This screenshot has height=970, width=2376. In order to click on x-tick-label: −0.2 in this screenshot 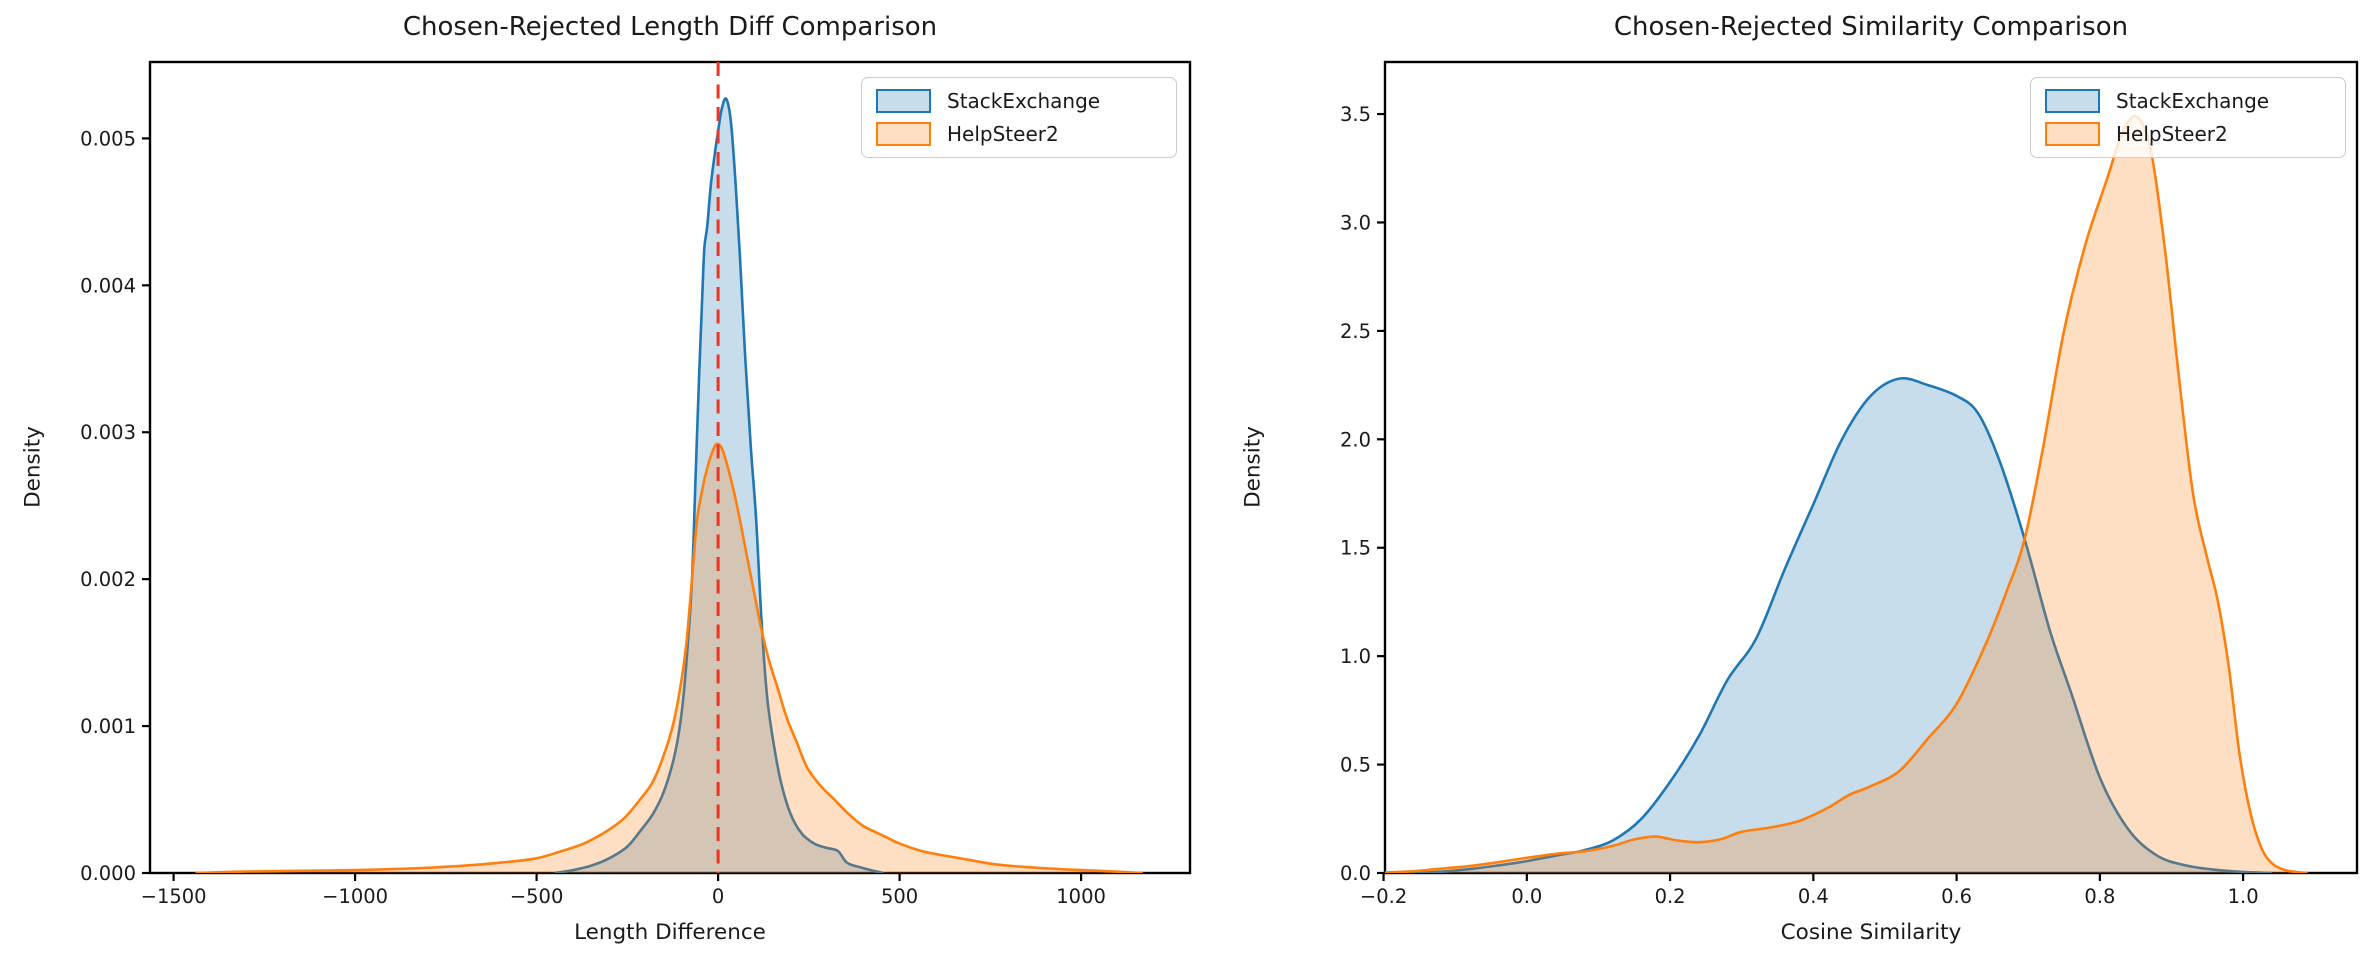, I will do `click(1383, 896)`.